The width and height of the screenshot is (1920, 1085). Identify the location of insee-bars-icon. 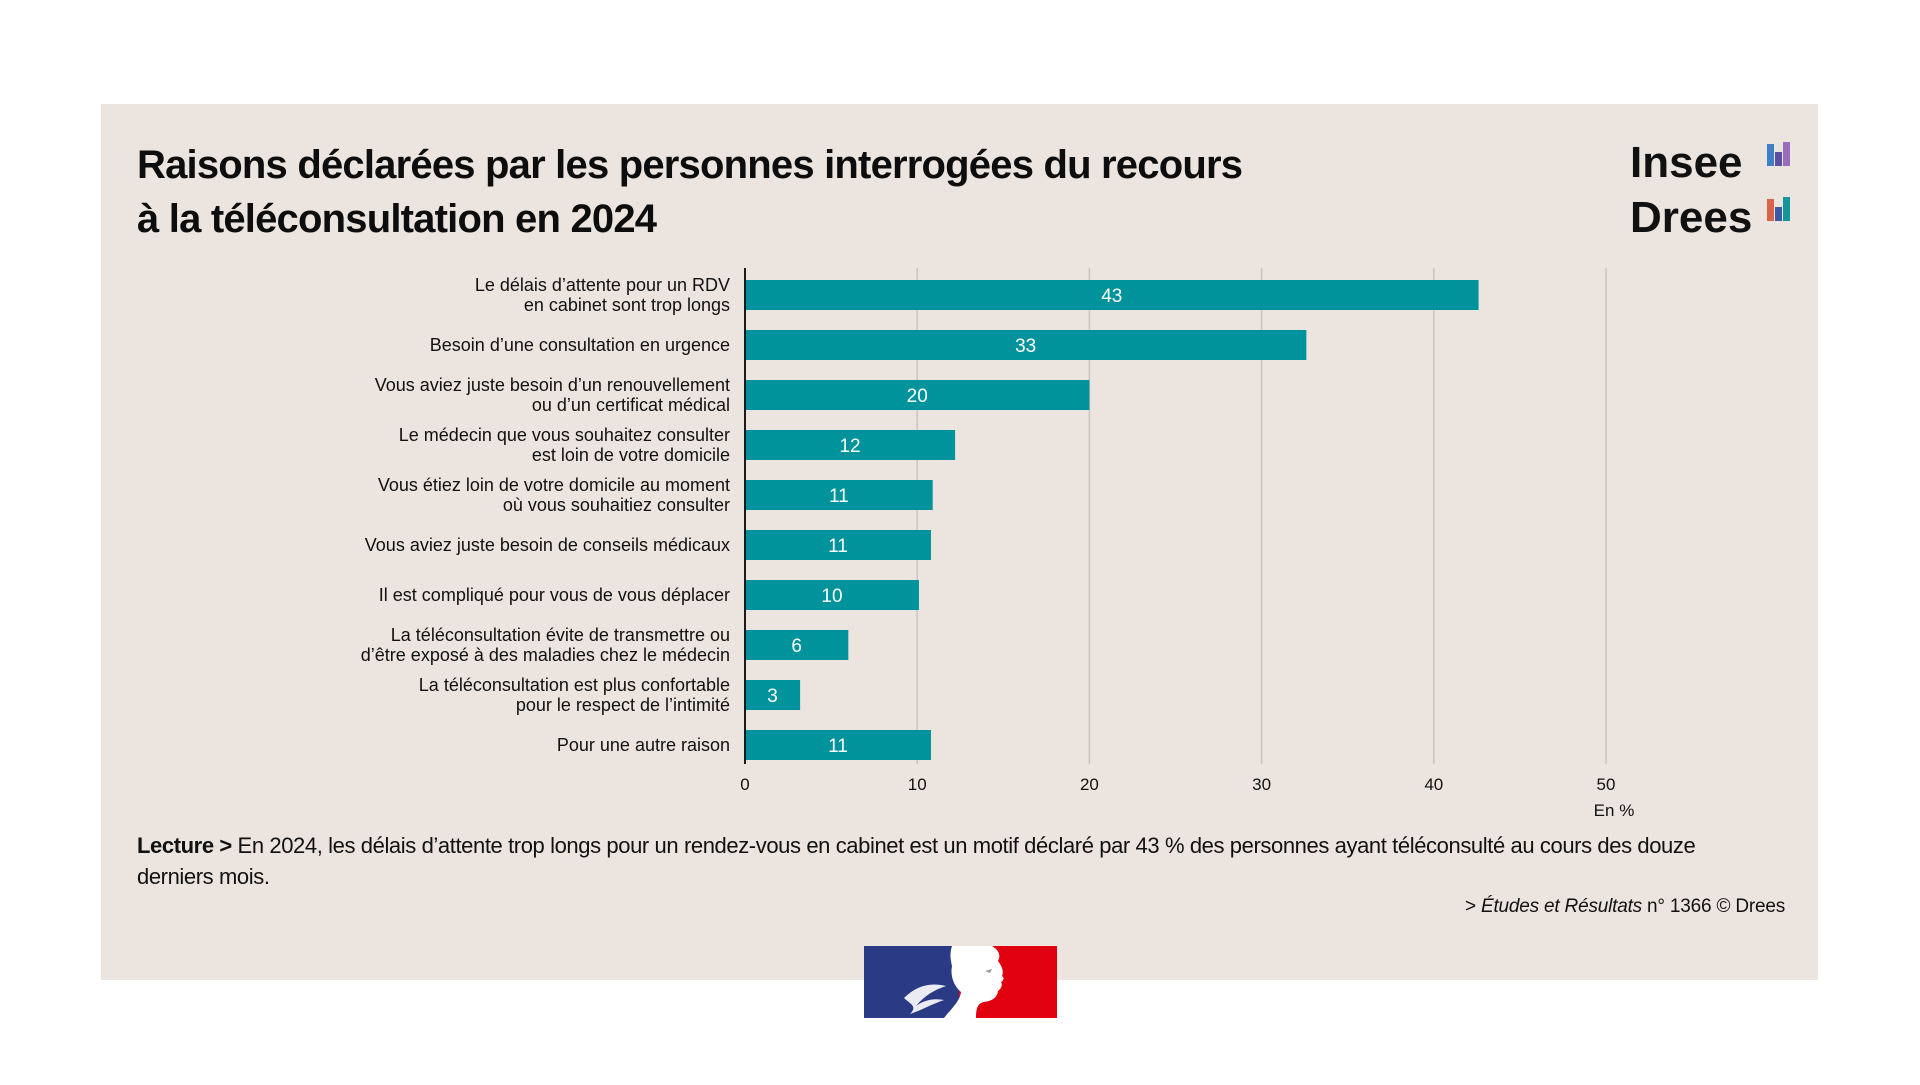
(1780, 153).